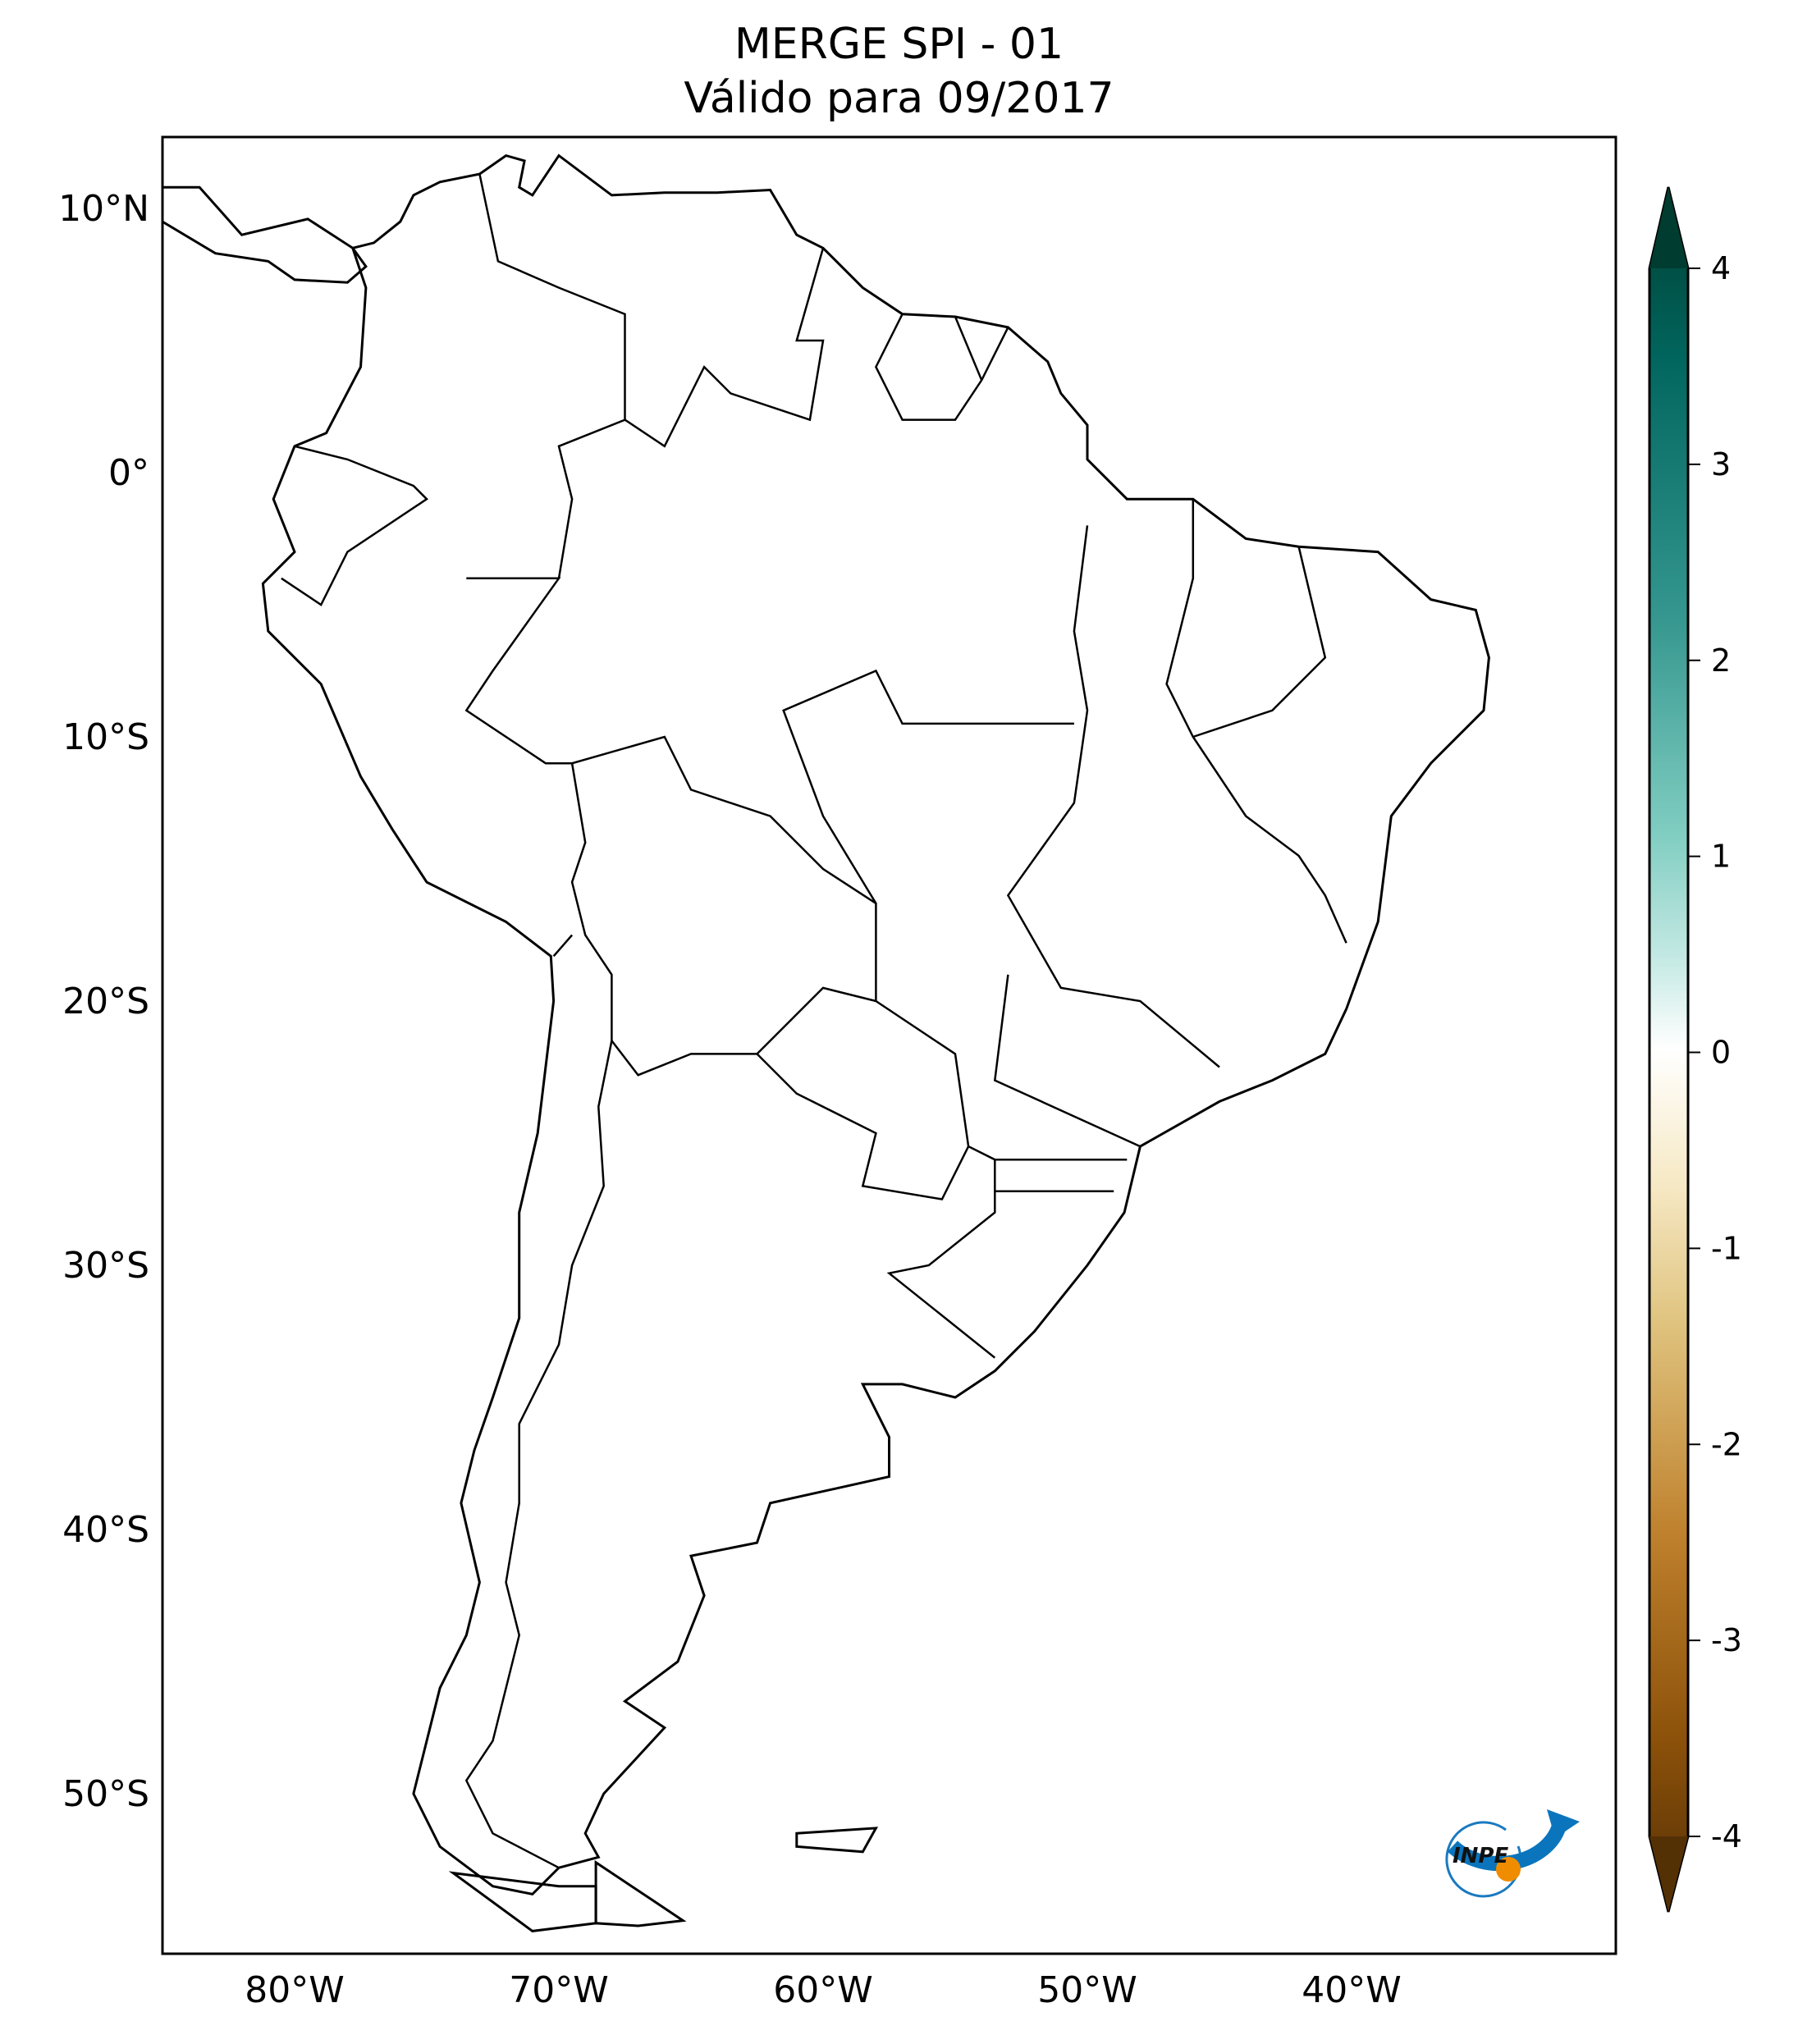 Image resolution: width=1798 pixels, height=2044 pixels. What do you see at coordinates (105, 1001) in the screenshot?
I see `lat-tick-label: 20°S` at bounding box center [105, 1001].